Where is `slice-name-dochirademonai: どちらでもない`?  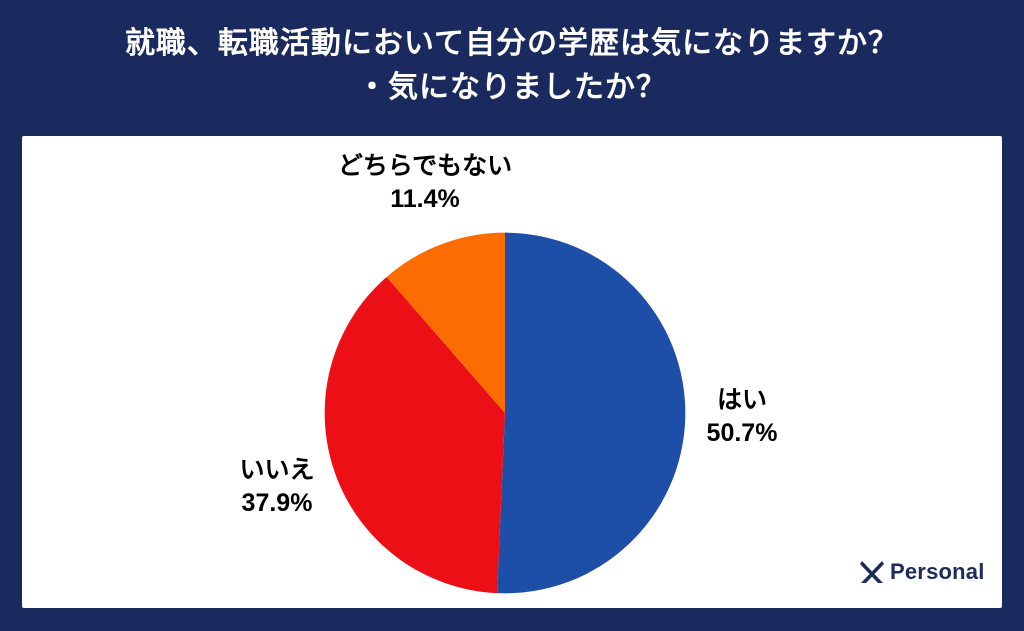 slice-name-dochirademonai: どちらでもない is located at coordinates (425, 166).